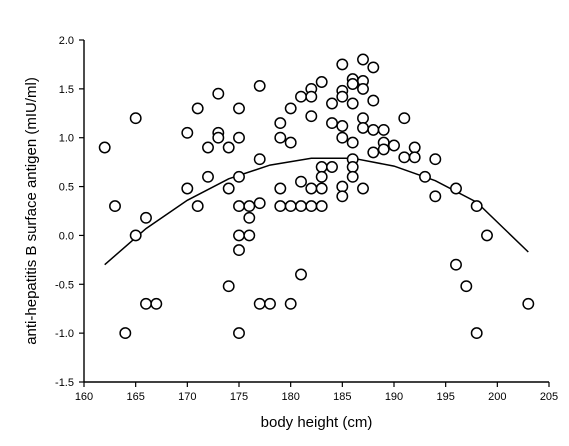 This screenshot has width=569, height=446. Describe the element at coordinates (69, 212) in the screenshot. I see `y-ticks: -1.5 -1.0 -0.5 0.0 0.5 1.0 1.5 2.0` at that location.